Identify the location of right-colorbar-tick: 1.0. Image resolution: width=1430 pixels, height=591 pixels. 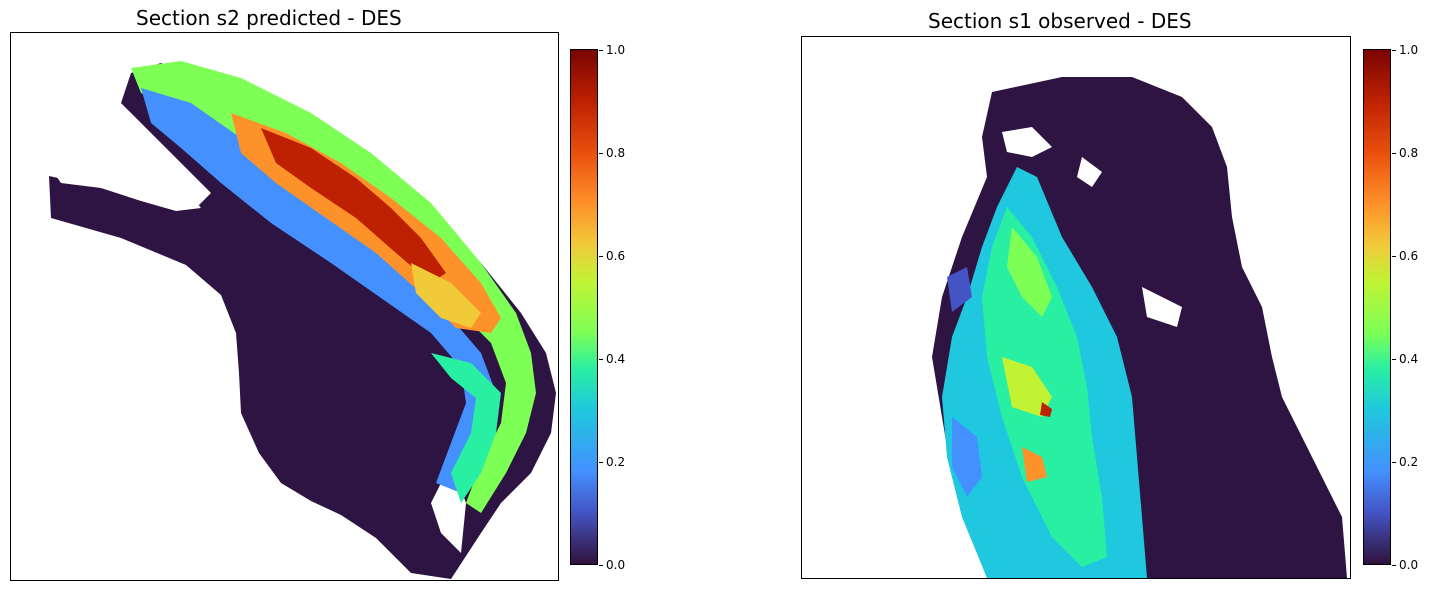
(1405, 50).